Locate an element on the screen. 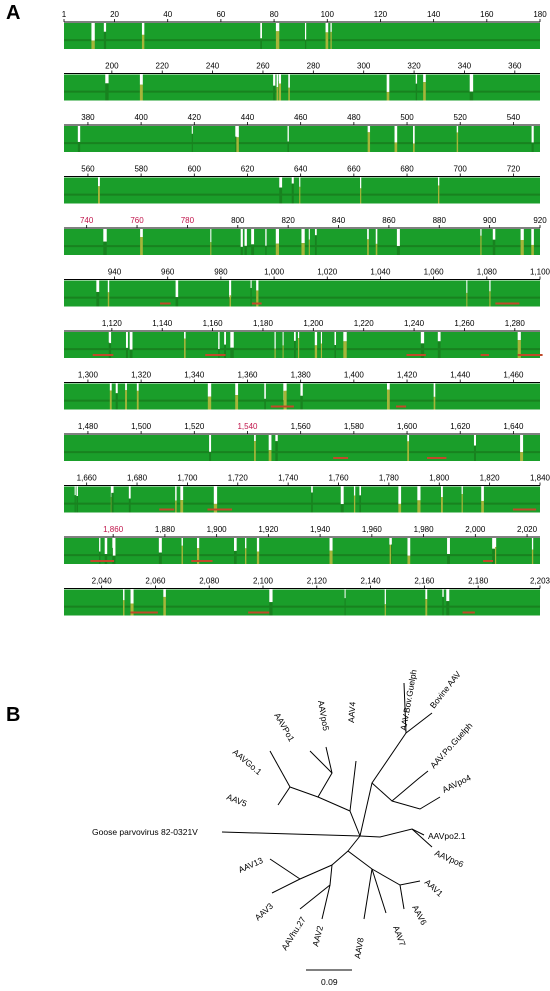 The width and height of the screenshot is (550, 991). ruler-tick-label: 900 is located at coordinates (490, 220).